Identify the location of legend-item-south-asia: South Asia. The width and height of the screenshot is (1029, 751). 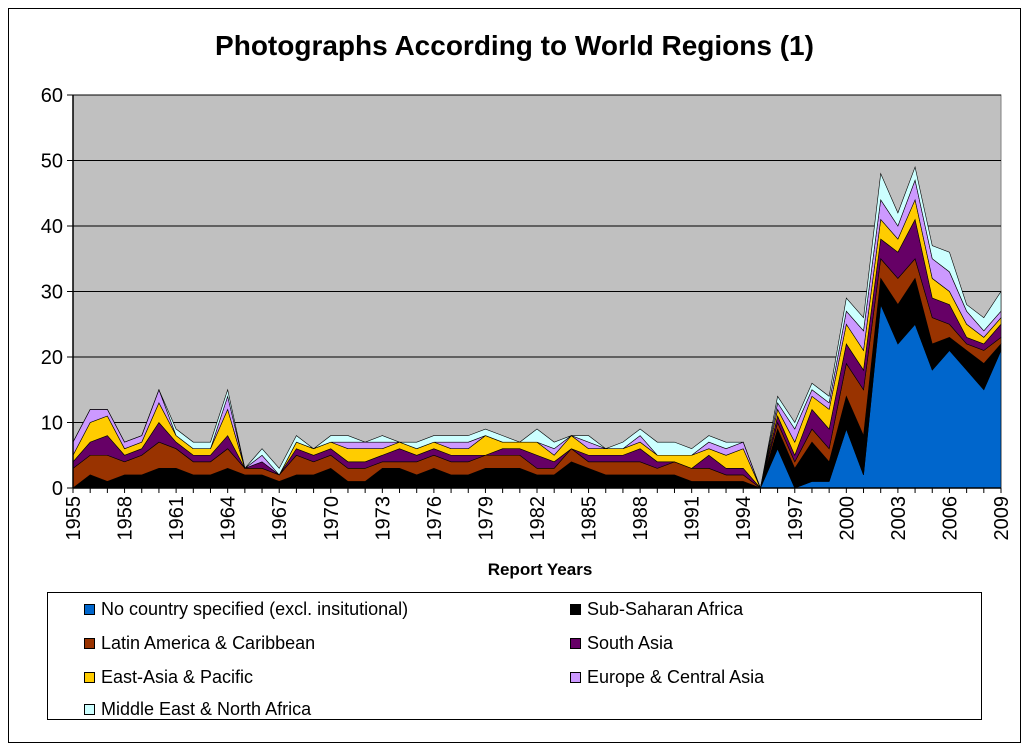
(621, 643).